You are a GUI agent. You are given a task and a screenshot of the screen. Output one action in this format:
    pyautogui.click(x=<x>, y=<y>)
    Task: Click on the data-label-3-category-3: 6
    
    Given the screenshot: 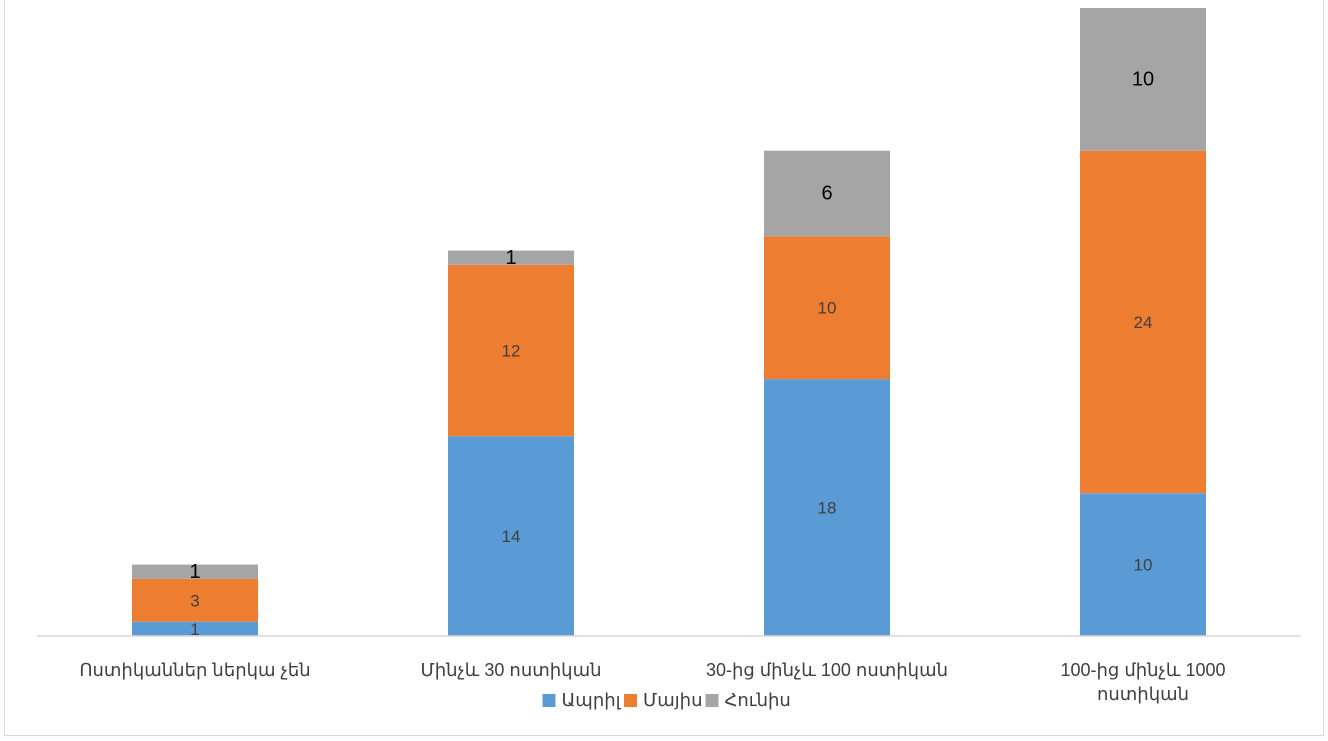 What is the action you would take?
    pyautogui.click(x=826, y=194)
    